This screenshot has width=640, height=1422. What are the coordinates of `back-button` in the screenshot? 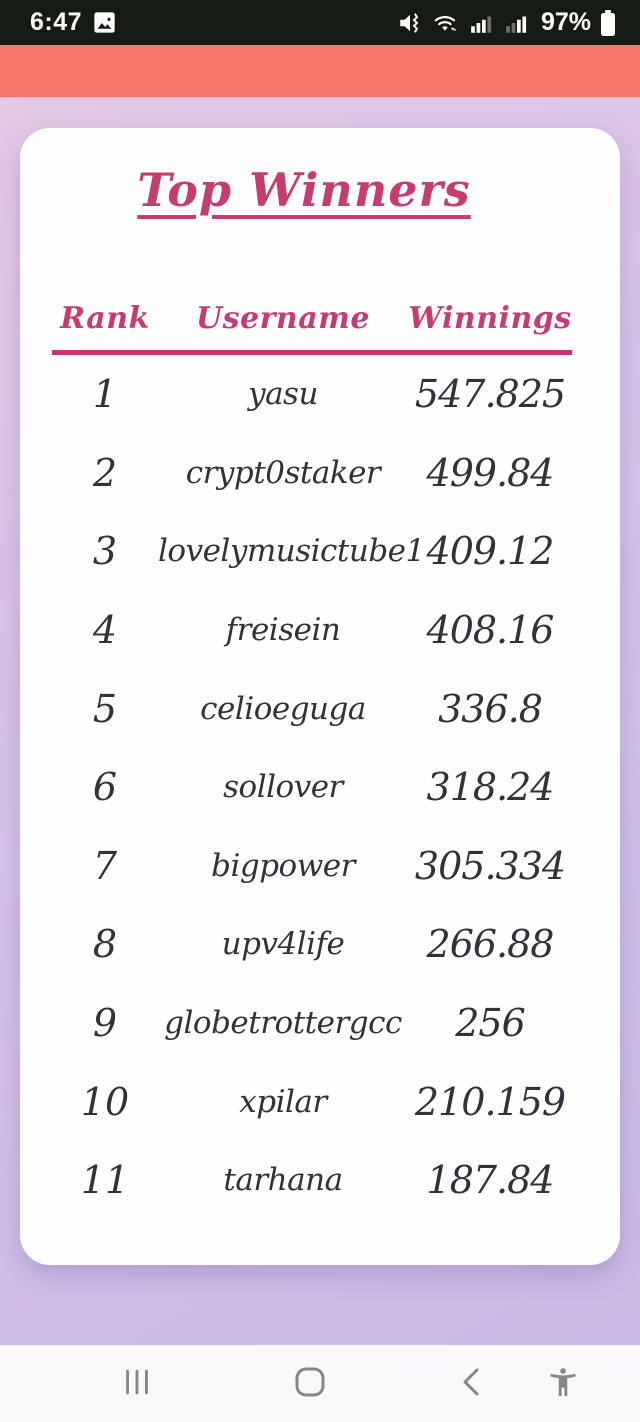 It's located at (472, 1384).